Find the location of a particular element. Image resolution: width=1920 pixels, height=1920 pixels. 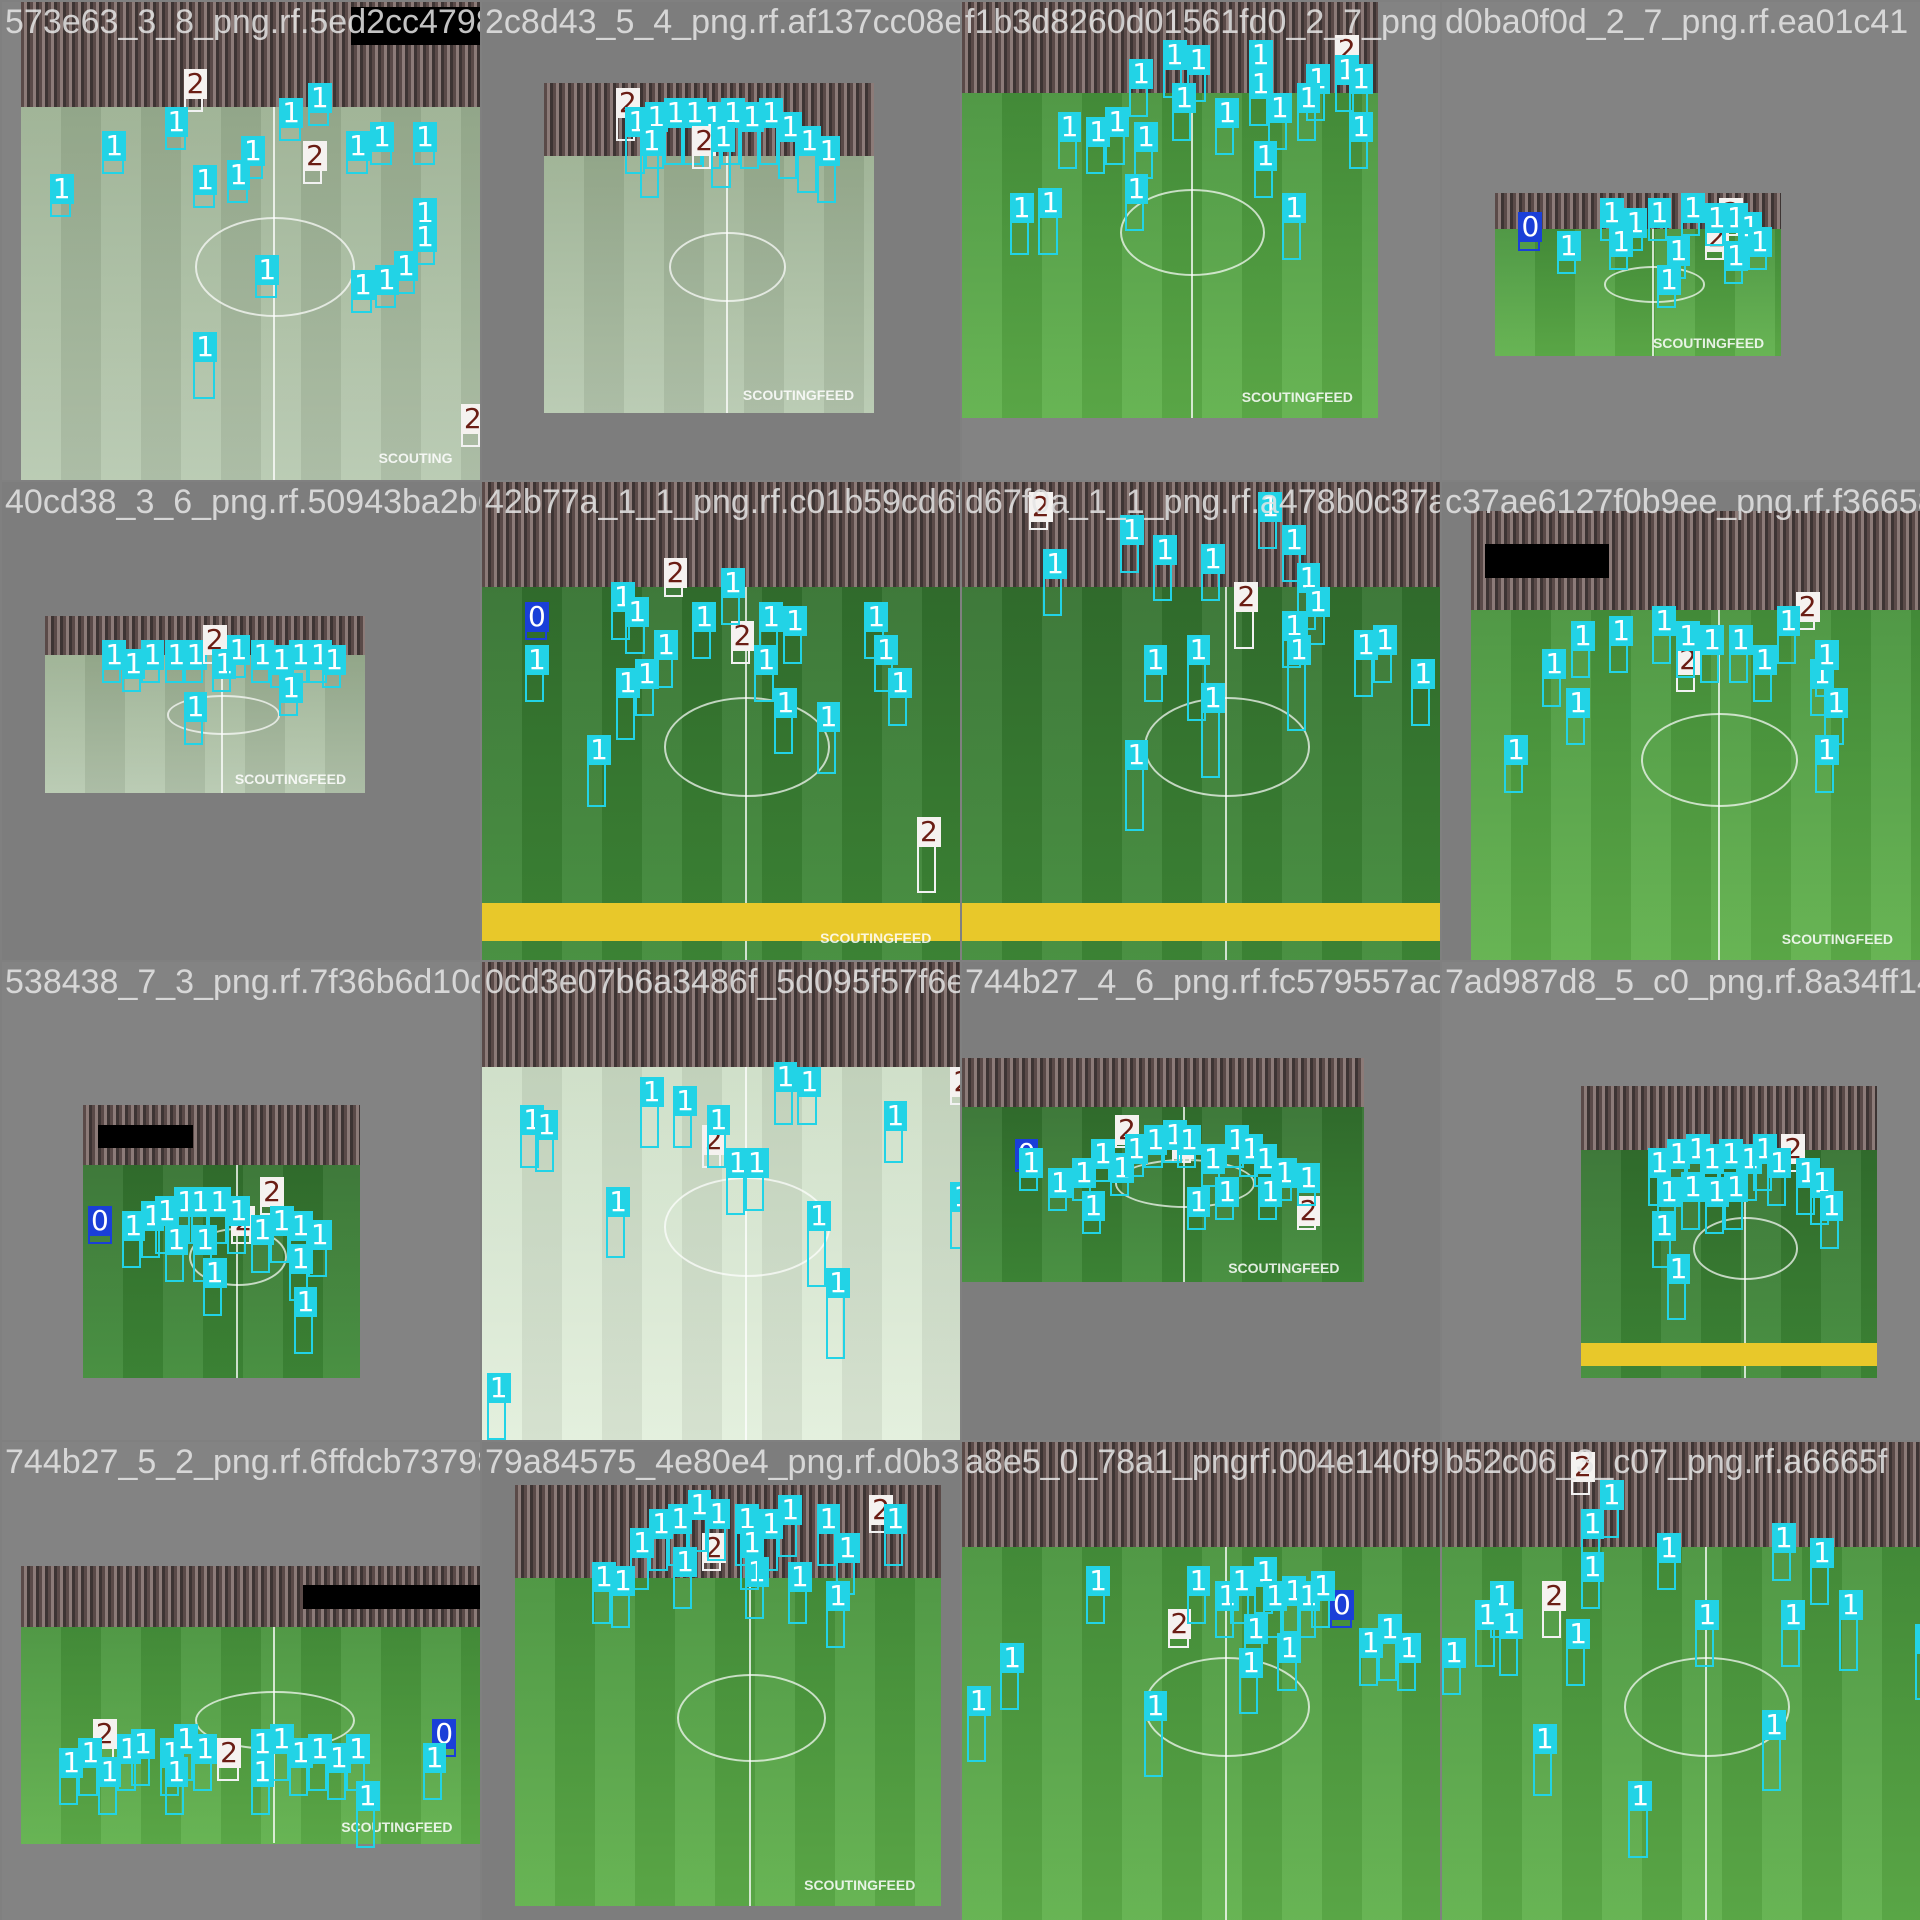

advertising-board is located at coordinates (1201, 921).